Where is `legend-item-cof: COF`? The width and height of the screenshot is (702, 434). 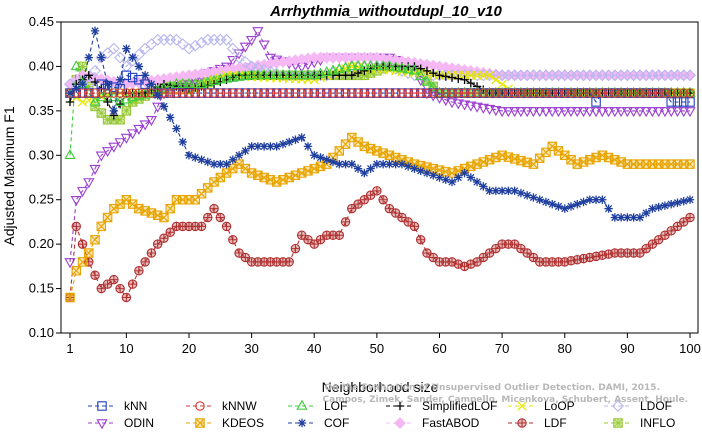 legend-item-cof: COF is located at coordinates (318, 423).